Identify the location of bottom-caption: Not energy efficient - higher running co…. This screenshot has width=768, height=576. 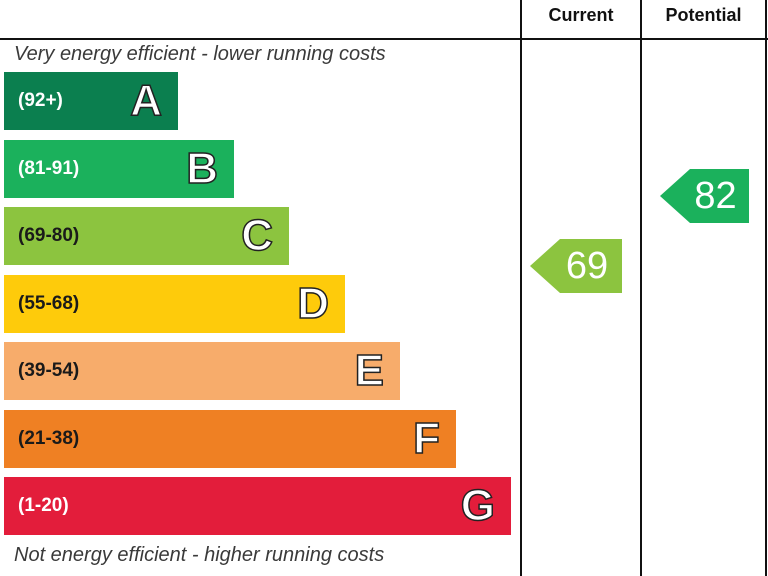
(199, 555).